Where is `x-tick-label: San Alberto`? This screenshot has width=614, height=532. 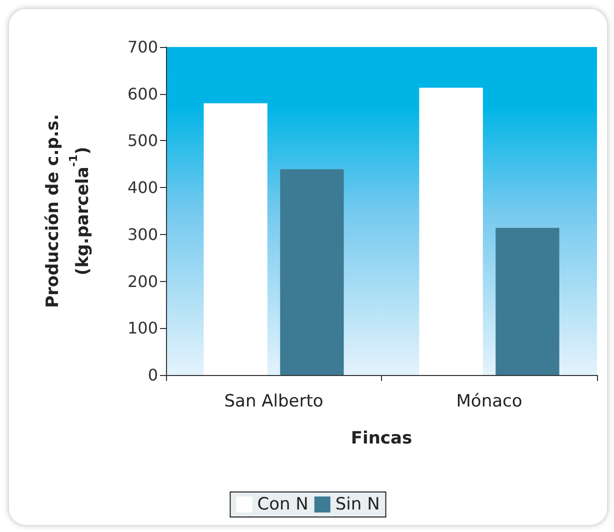 x-tick-label: San Alberto is located at coordinates (274, 402).